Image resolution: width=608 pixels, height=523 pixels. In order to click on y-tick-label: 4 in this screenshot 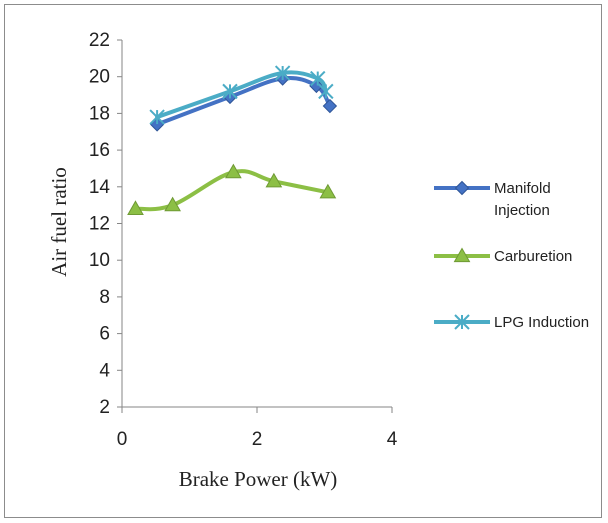, I will do `click(104, 370)`.